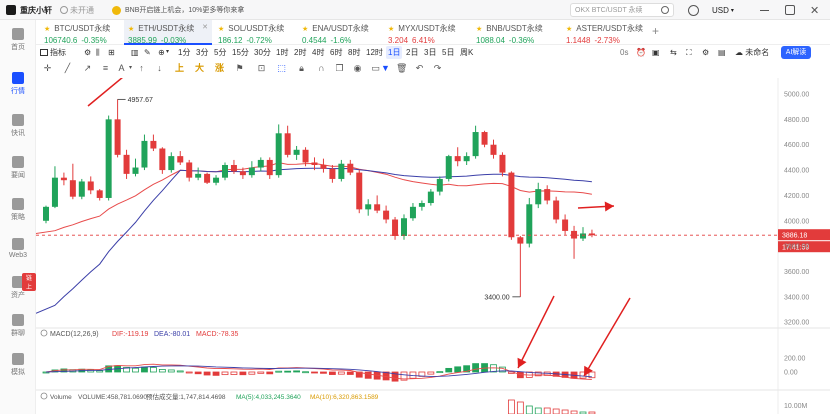  Describe the element at coordinates (202, 52) in the screenshot. I see `interval-3m: 3分` at that location.